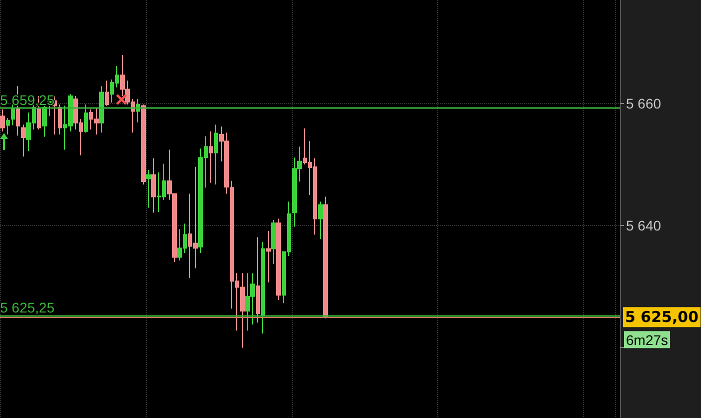 The width and height of the screenshot is (701, 418). Describe the element at coordinates (644, 103) in the screenshot. I see `y-tick-label: 5 660` at that location.